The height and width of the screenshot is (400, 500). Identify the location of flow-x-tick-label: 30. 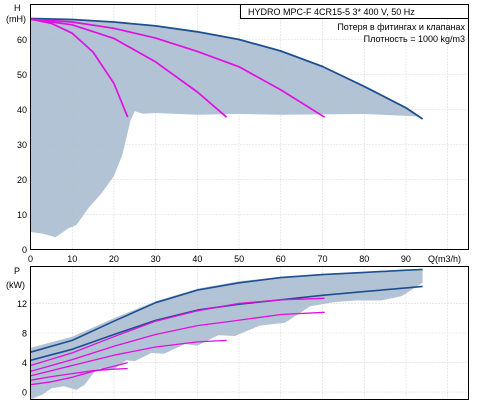
(156, 259).